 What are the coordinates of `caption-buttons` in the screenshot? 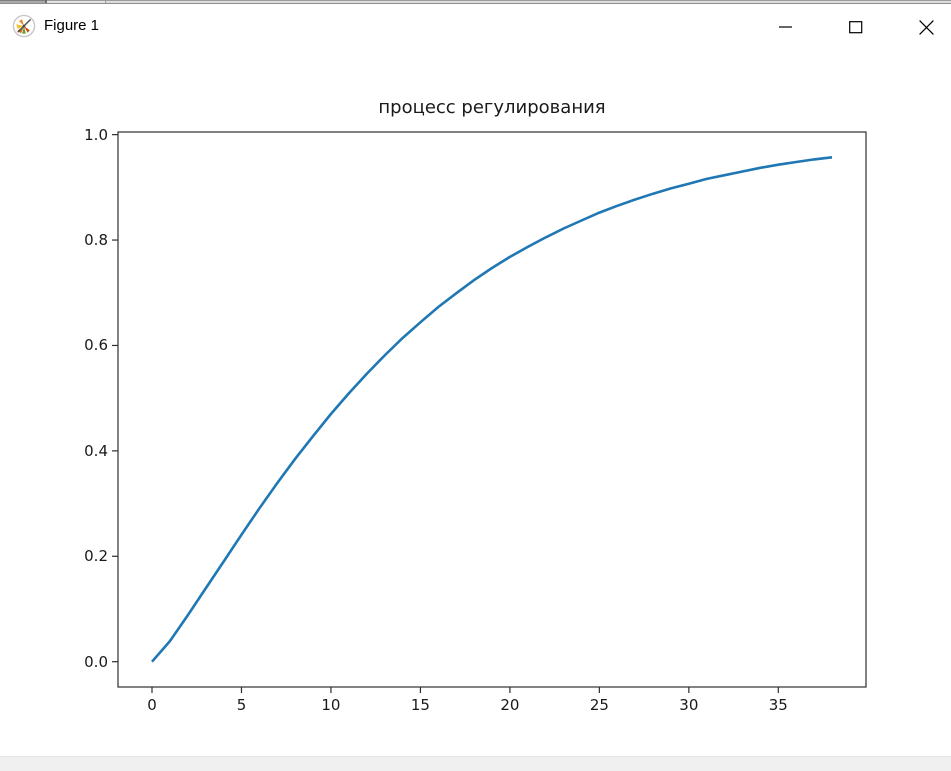 It's located at (844, 27).